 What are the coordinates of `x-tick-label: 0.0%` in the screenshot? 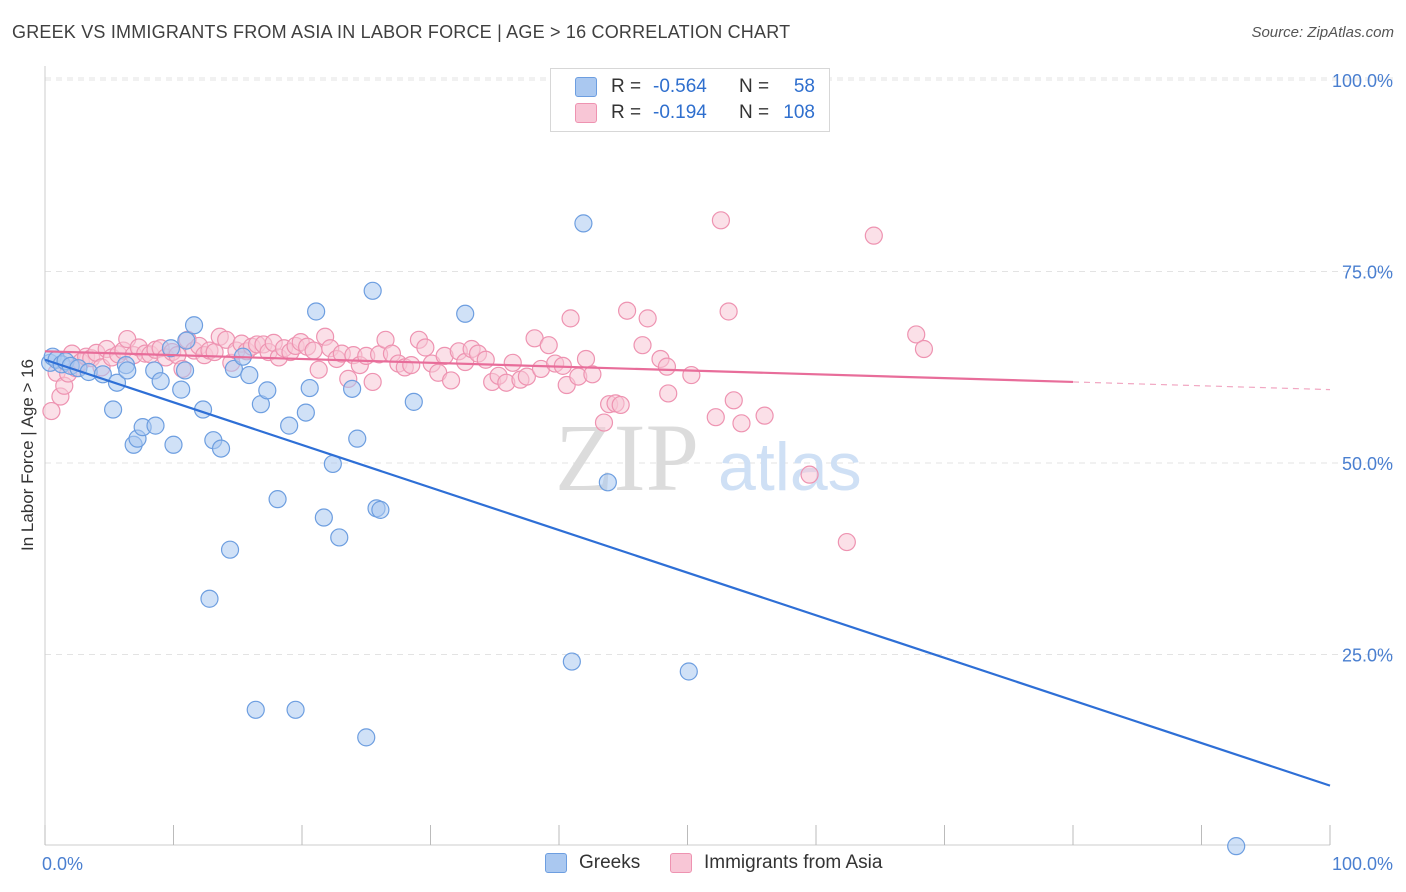 It's located at (62, 864).